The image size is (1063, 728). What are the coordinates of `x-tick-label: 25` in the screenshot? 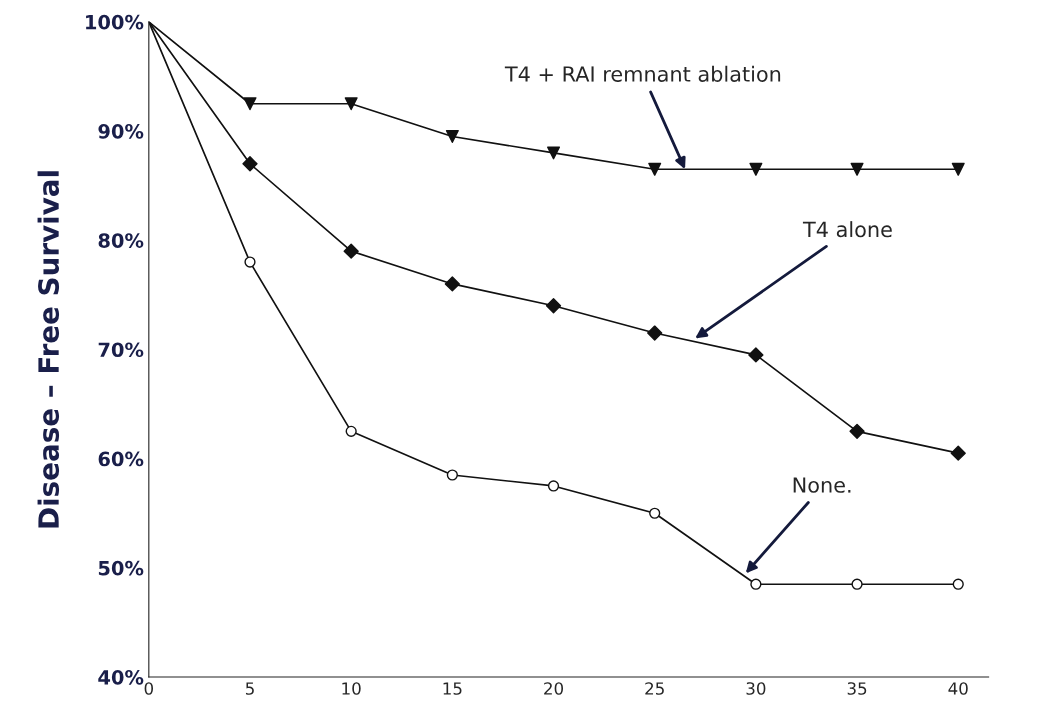 It's located at (654, 688).